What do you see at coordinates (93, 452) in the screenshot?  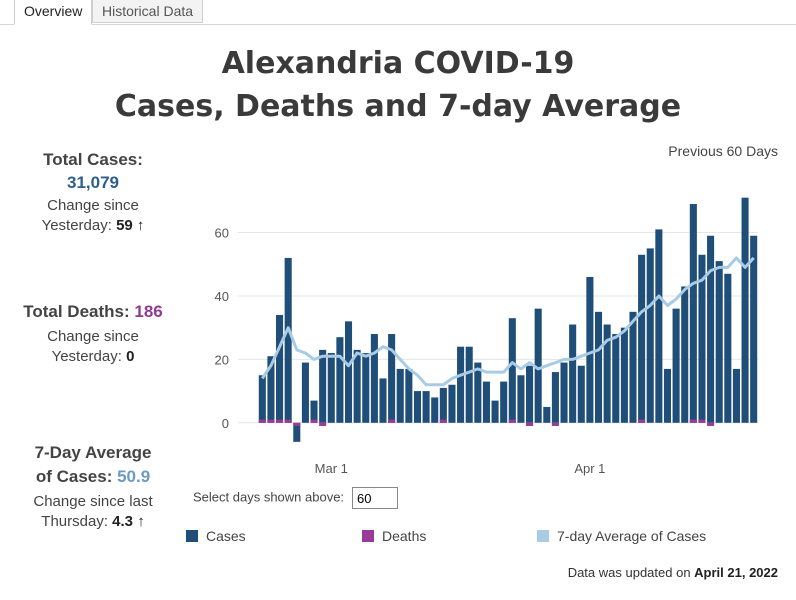 I see `avg-cases-label-line1: 7-Day Average` at bounding box center [93, 452].